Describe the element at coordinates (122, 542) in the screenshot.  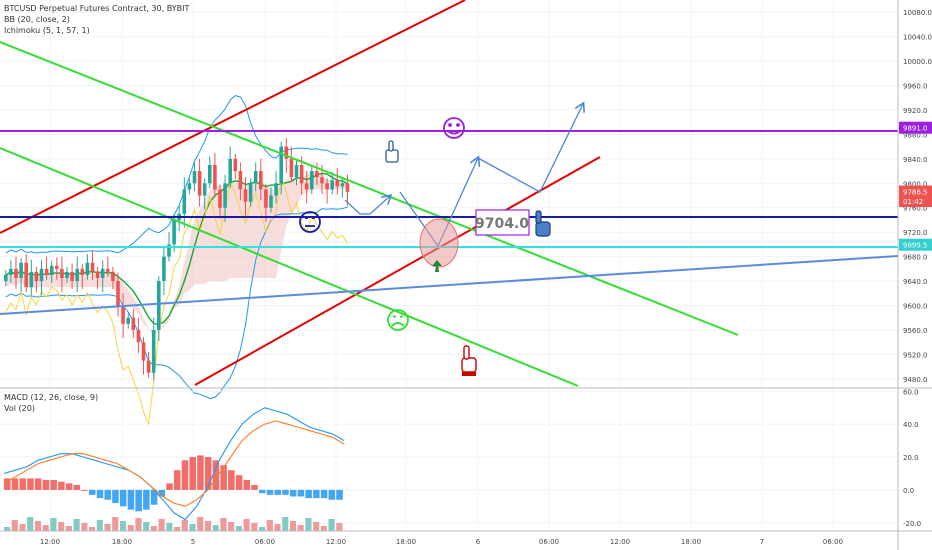
I see `time-tick-label: 18:00` at that location.